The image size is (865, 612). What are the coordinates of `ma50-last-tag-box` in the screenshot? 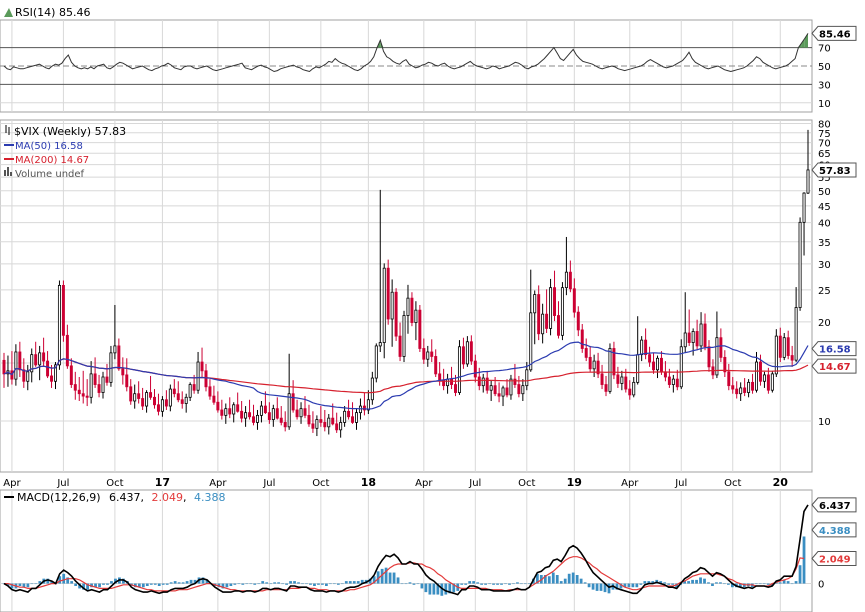 It's located at (834, 349).